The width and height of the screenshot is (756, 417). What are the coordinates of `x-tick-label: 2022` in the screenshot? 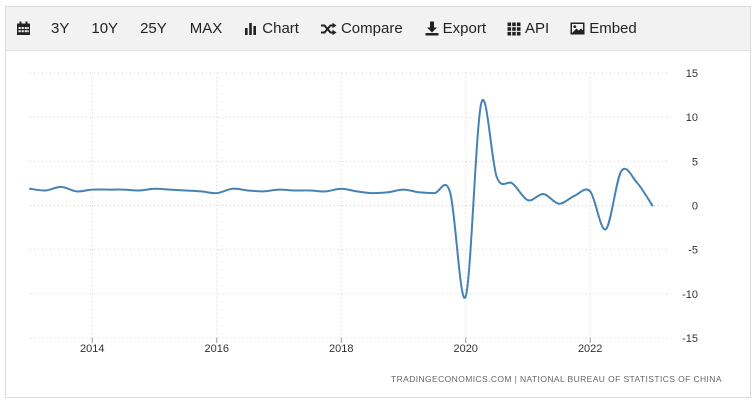 It's located at (590, 349).